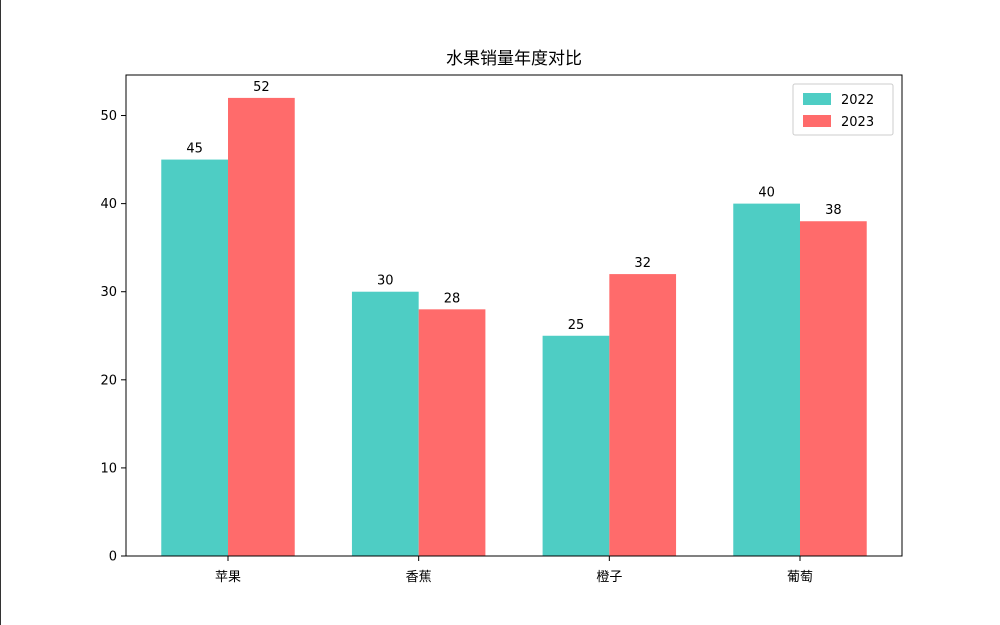 Image resolution: width=1000 pixels, height=625 pixels. Describe the element at coordinates (643, 415) in the screenshot. I see `bar-2023-橙子` at that location.